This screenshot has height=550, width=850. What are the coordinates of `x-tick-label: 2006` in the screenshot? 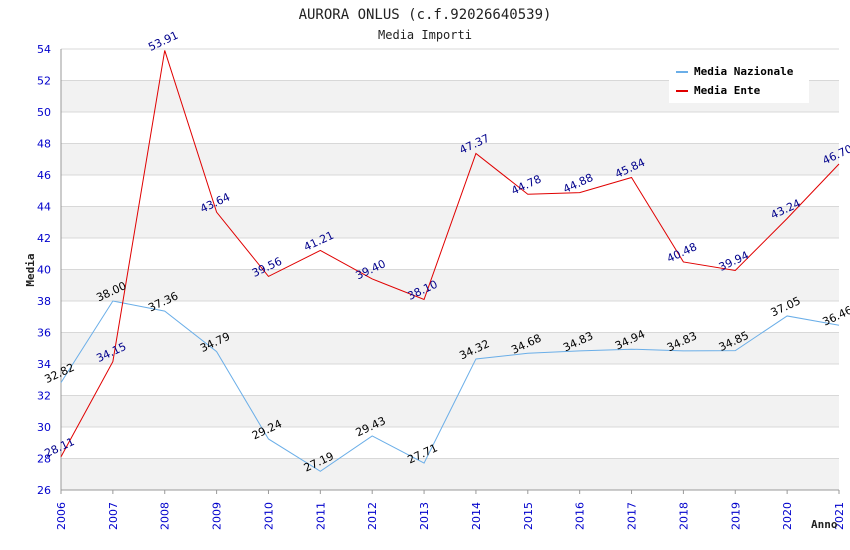 It's located at (61, 516).